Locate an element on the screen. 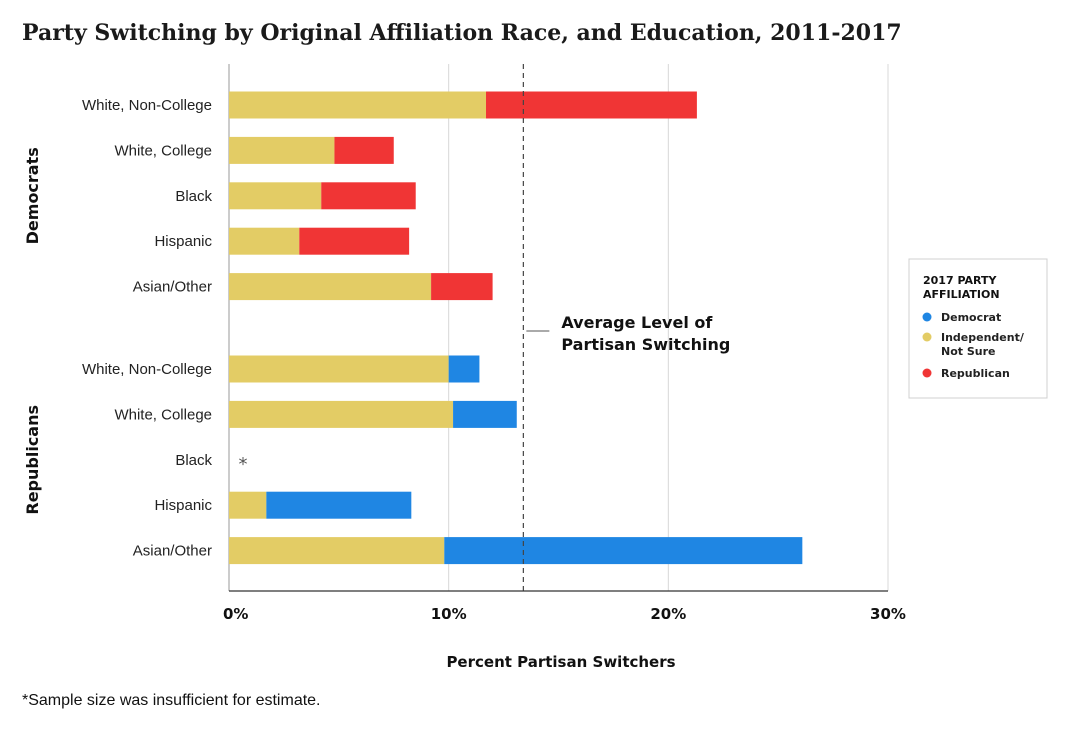 The width and height of the screenshot is (1070, 730). x-tick-label: 0% is located at coordinates (235, 614).